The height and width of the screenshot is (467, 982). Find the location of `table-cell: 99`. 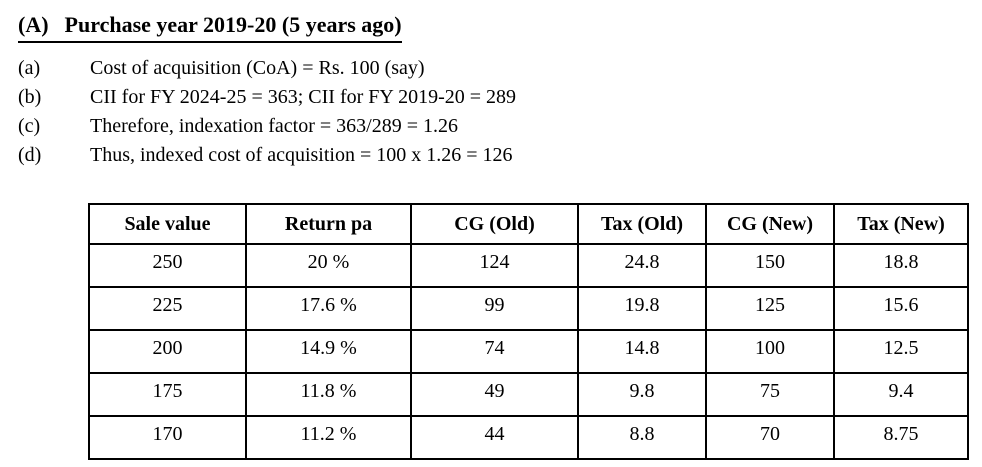

table-cell: 99 is located at coordinates (494, 308).